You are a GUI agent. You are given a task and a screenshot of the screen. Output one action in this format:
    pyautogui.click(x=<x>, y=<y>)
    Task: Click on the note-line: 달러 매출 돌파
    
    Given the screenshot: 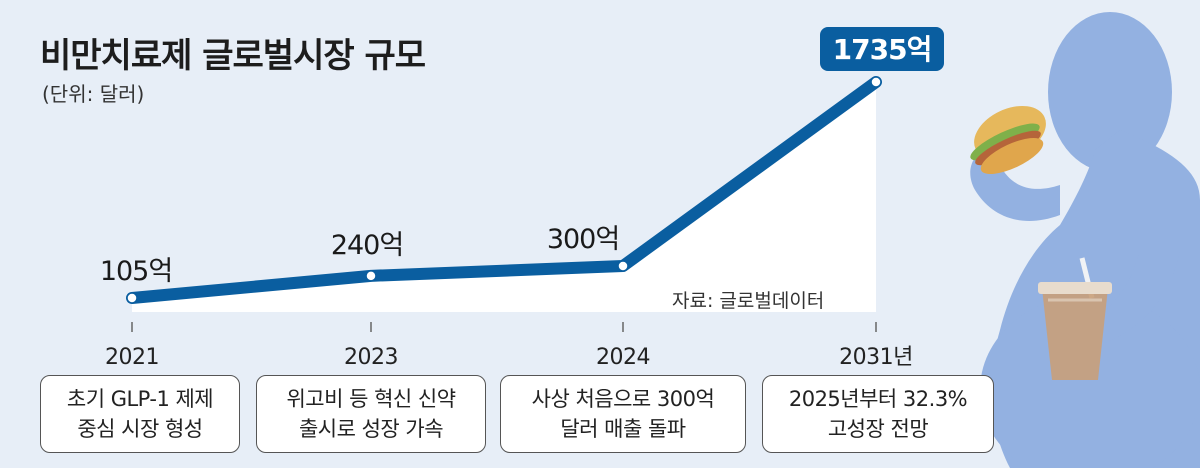 What is the action you would take?
    pyautogui.click(x=623, y=429)
    